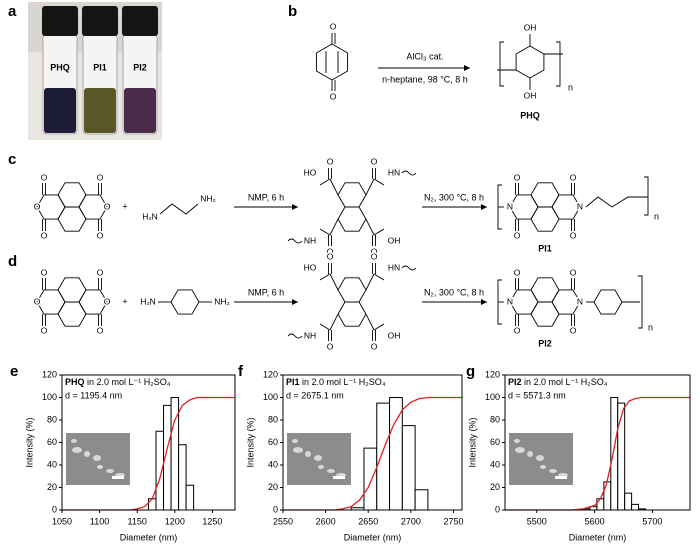 The width and height of the screenshot is (700, 547). Describe the element at coordinates (598, 537) in the screenshot. I see `x-axis-label: Diameter (nm)` at that location.